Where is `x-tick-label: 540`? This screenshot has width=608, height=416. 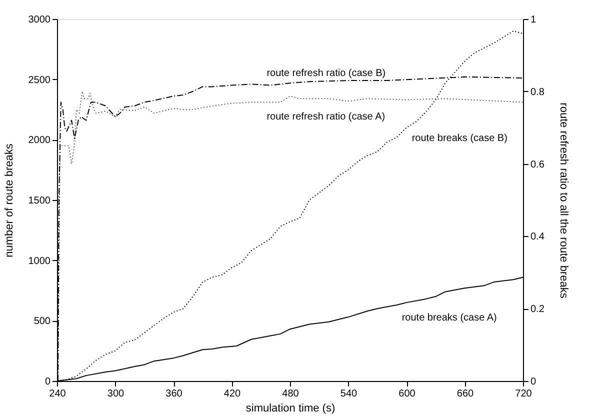
x-tick-label: 540 is located at coordinates (349, 394).